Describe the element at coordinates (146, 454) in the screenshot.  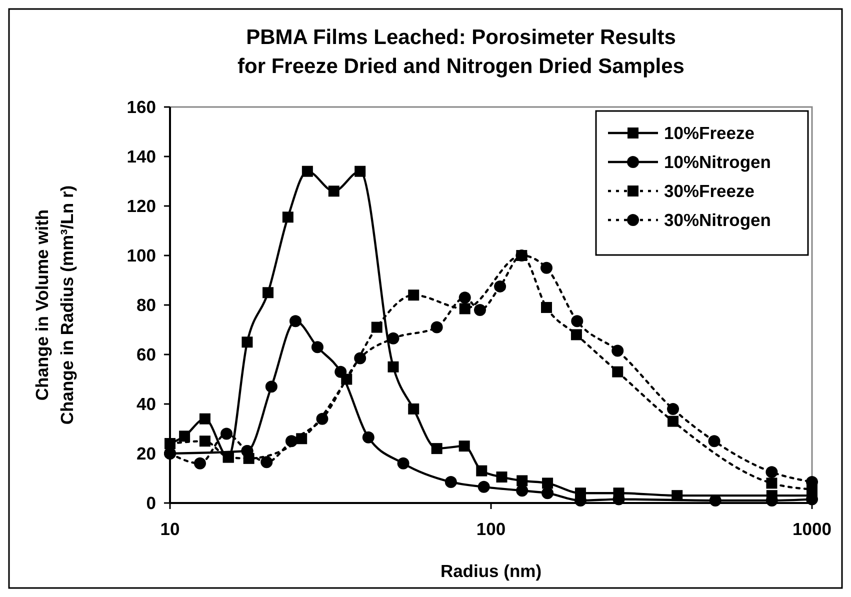
I see `y-tick-label: 20` at that location.